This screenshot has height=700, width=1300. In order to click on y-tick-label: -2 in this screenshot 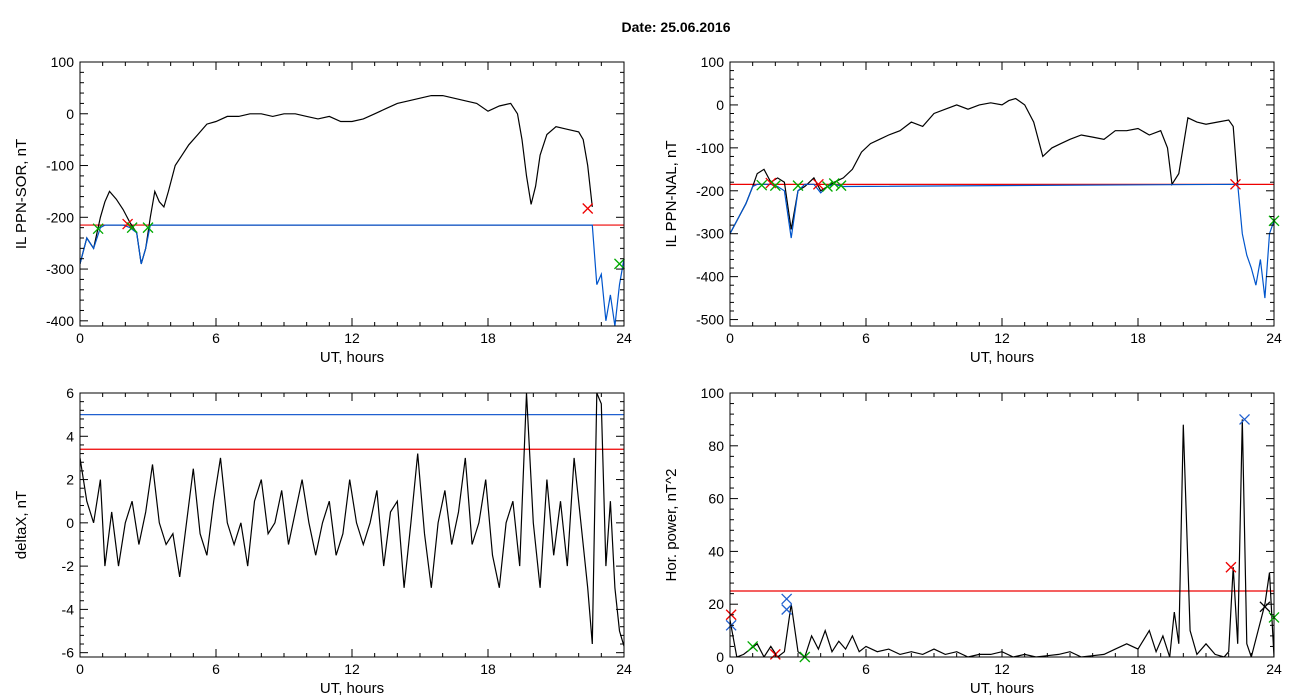, I will do `click(68, 566)`.